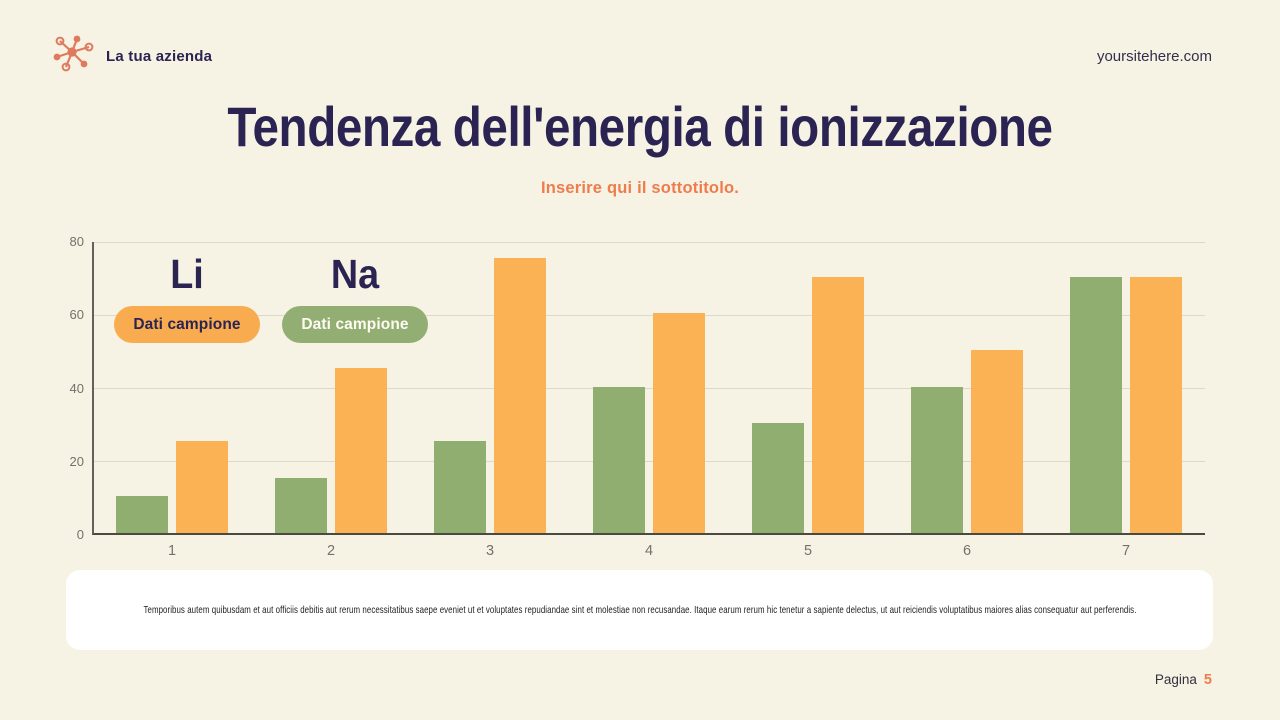  What do you see at coordinates (76, 388) in the screenshot?
I see `y-axis-tick-label: 40` at bounding box center [76, 388].